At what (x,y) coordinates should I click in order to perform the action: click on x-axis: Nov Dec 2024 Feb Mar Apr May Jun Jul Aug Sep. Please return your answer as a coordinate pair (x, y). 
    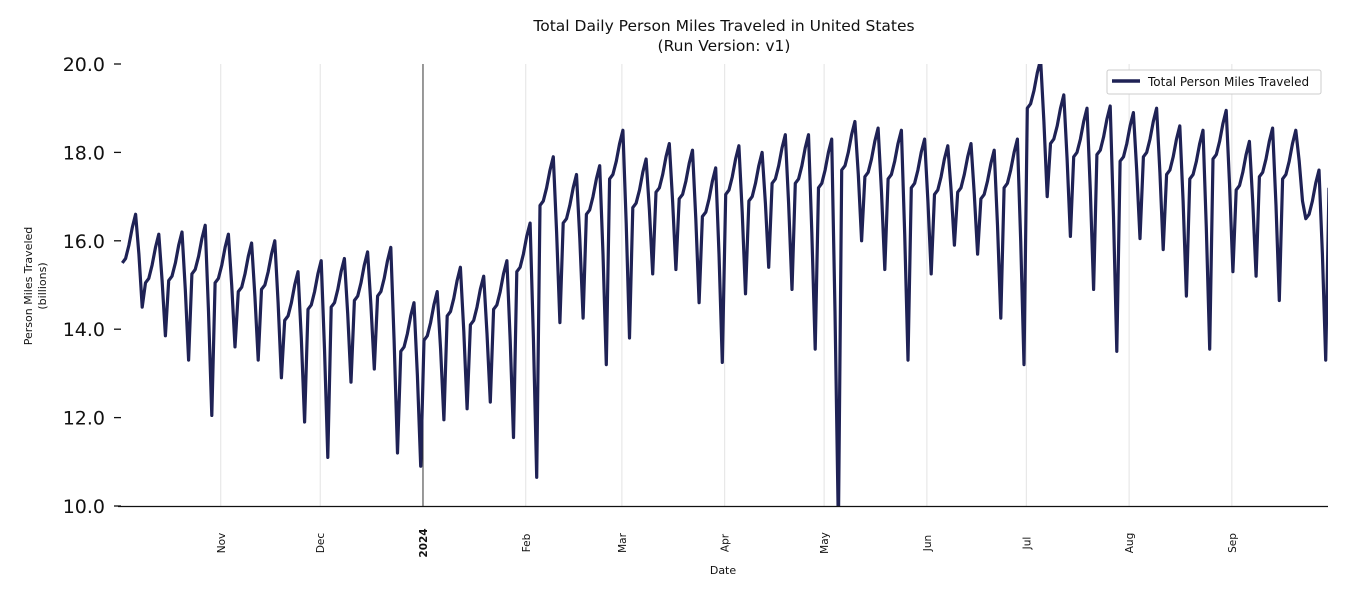
    Looking at the image, I should click on (727, 542).